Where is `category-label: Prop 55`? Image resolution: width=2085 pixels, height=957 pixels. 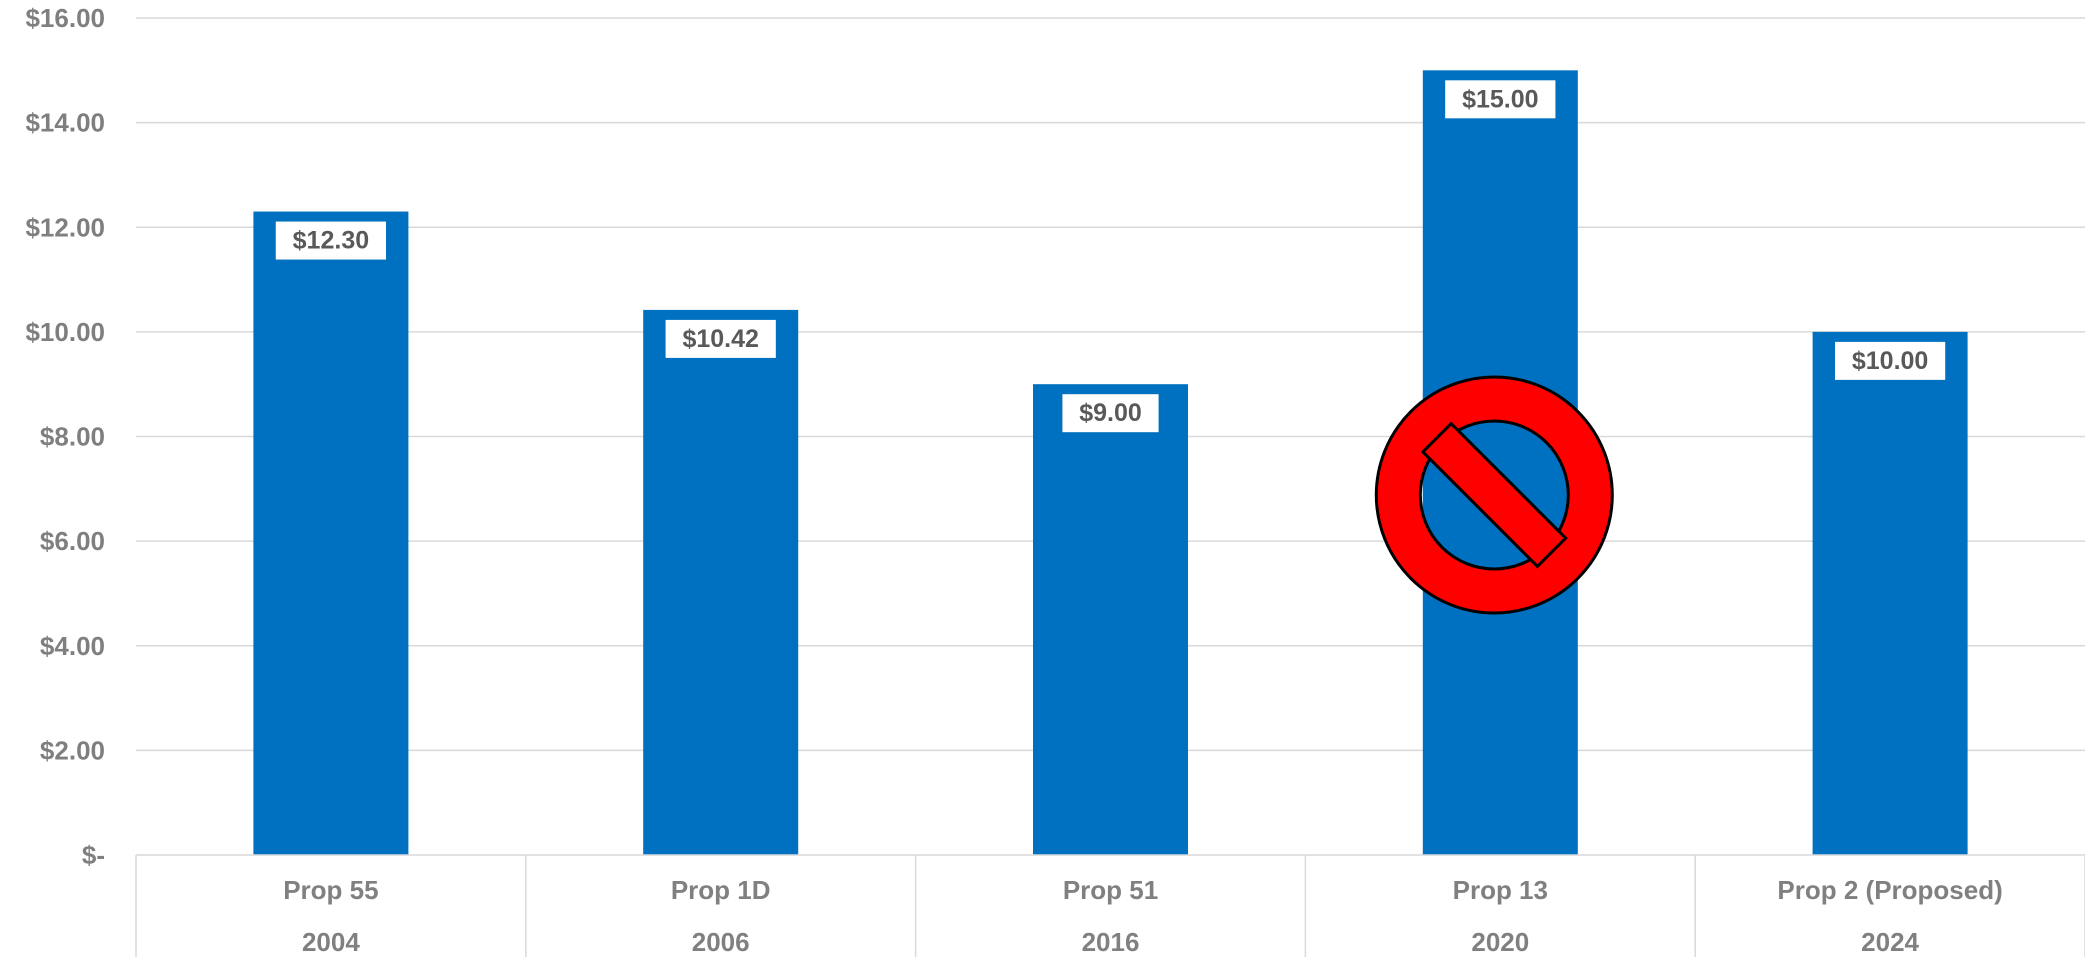
category-label: Prop 55 is located at coordinates (330, 890).